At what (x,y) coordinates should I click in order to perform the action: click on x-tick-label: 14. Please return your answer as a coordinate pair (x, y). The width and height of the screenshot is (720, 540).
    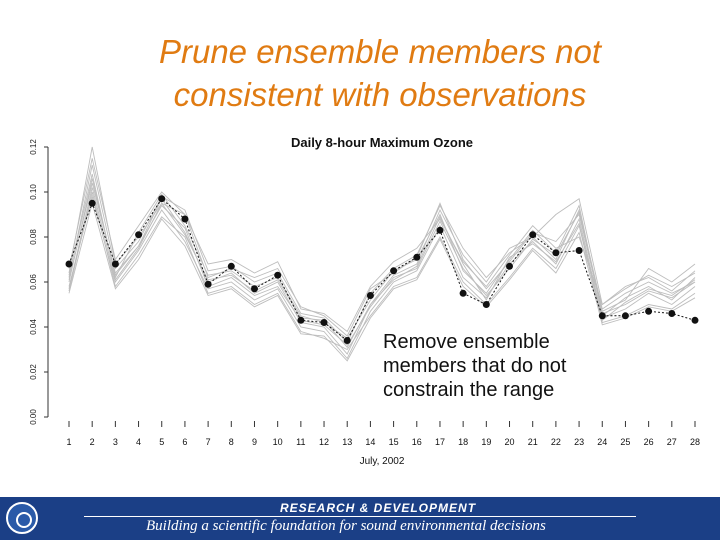
    Looking at the image, I should click on (370, 442).